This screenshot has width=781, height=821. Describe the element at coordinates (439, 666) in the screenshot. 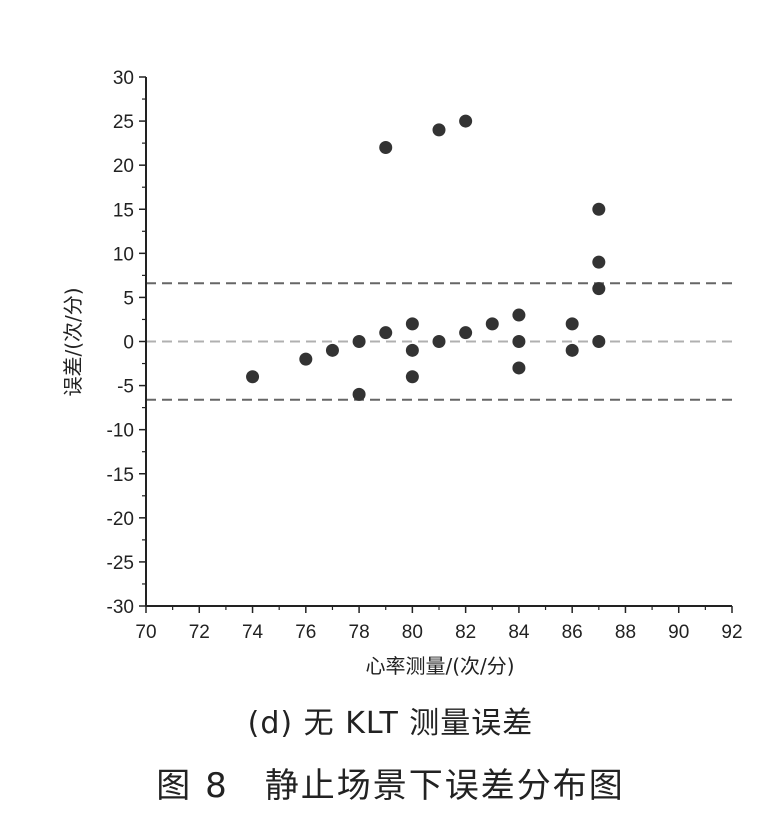

I see `x-axis-label: 心率测量/(次/分)` at that location.